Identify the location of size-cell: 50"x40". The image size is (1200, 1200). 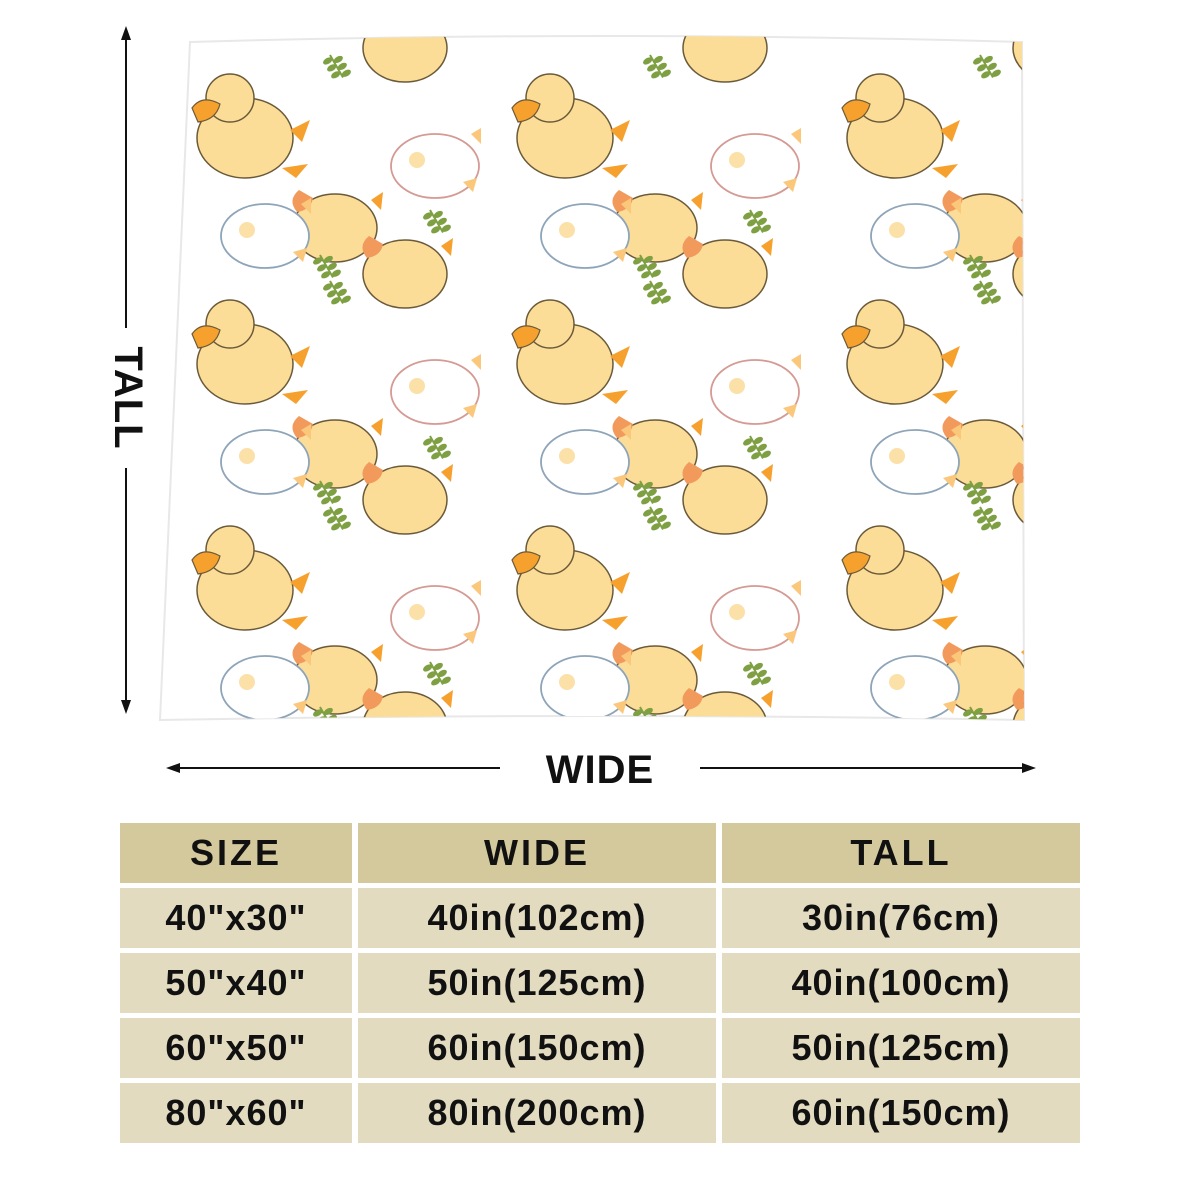
(236, 983).